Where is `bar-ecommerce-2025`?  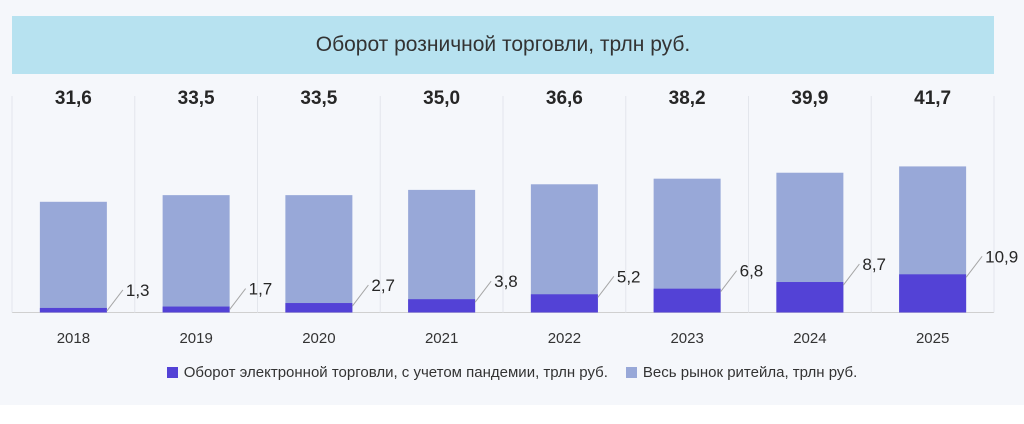 bar-ecommerce-2025 is located at coordinates (933, 293).